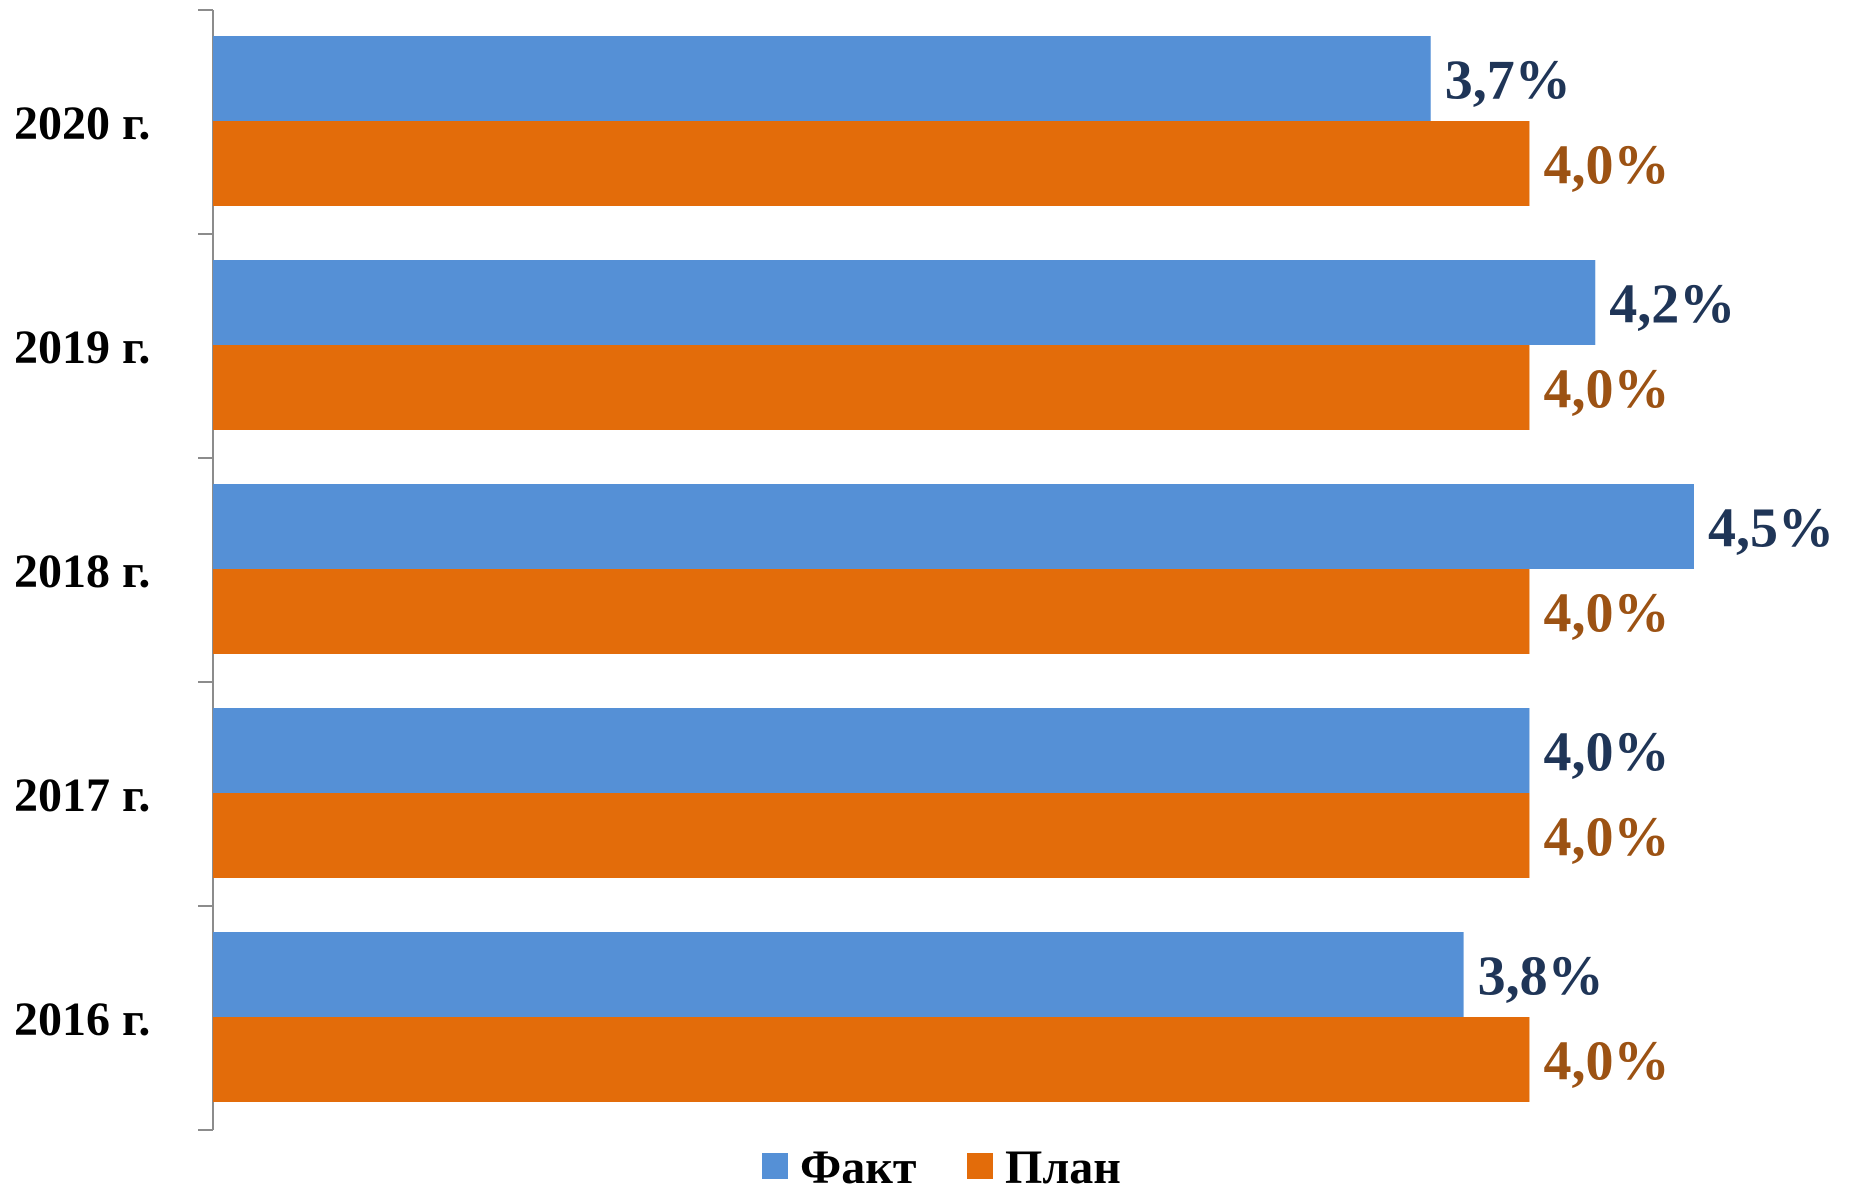 This screenshot has height=1201, width=1854. I want to click on category-axis, so click(206, 570).